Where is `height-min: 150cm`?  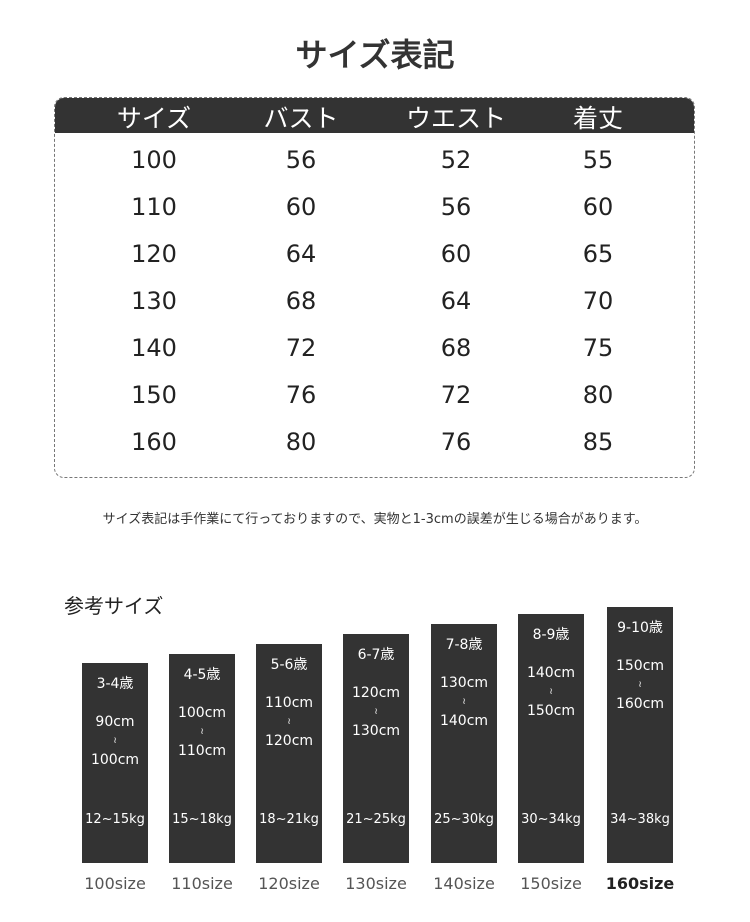 height-min: 150cm is located at coordinates (640, 666).